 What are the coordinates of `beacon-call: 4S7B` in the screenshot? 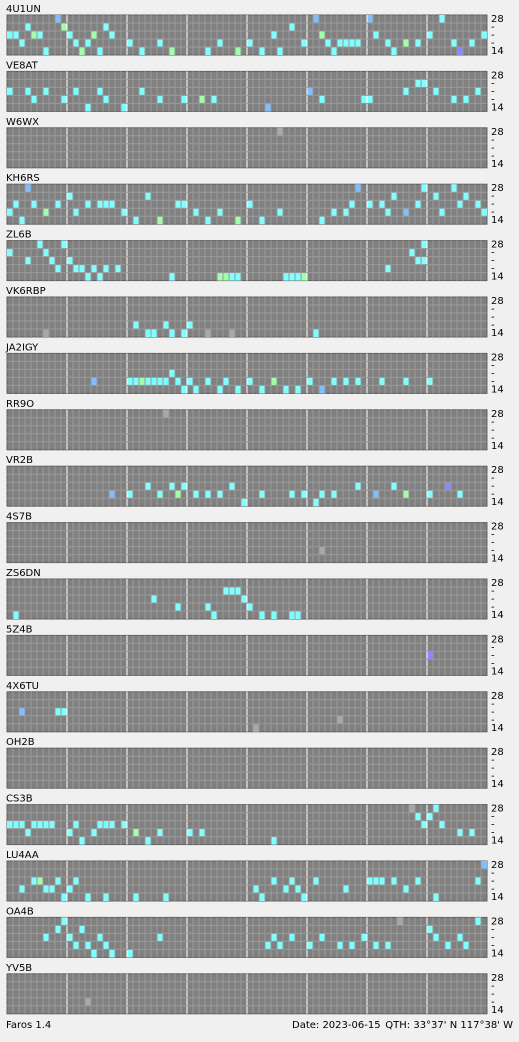 It's located at (19, 517).